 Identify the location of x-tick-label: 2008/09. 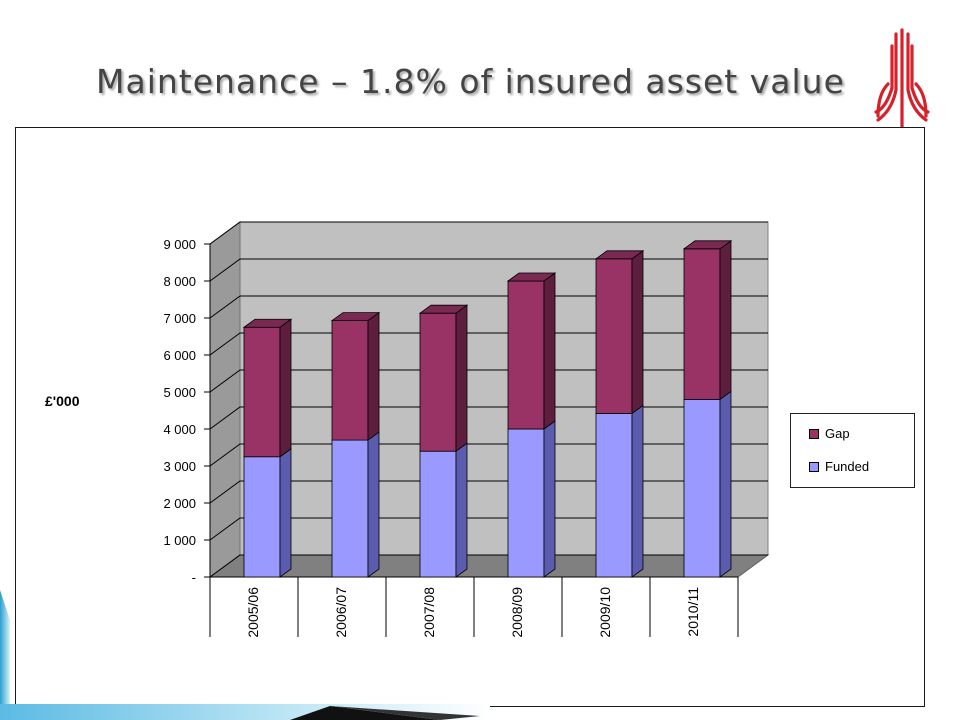
(517, 612).